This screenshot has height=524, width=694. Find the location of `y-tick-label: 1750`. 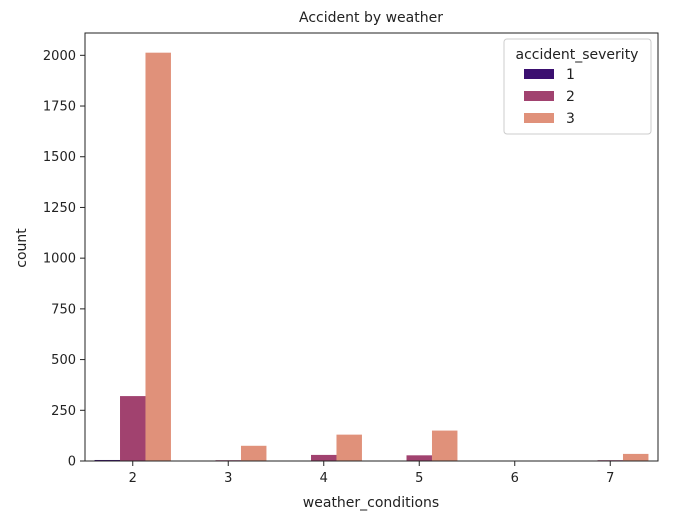

y-tick-label: 1750 is located at coordinates (59, 107).